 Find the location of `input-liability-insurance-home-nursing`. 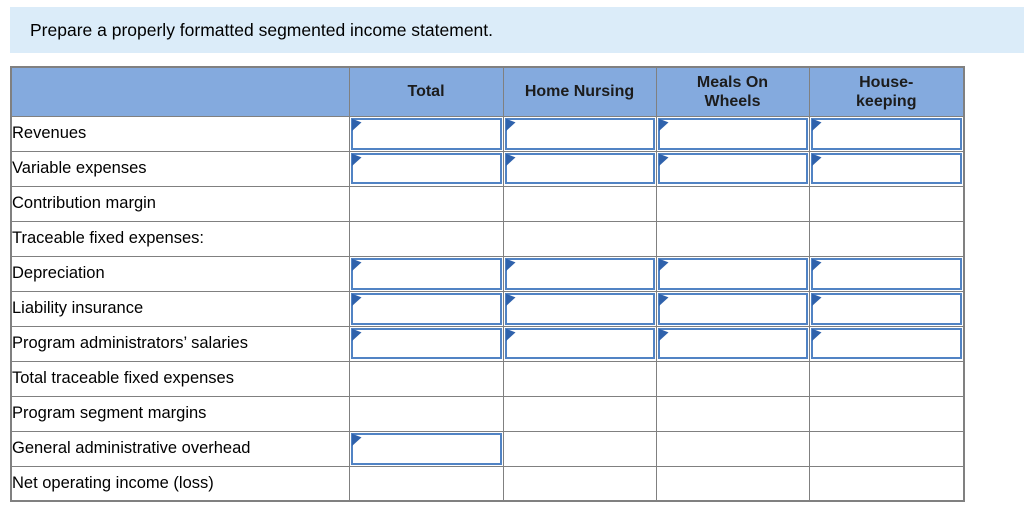

input-liability-insurance-home-nursing is located at coordinates (579, 308).